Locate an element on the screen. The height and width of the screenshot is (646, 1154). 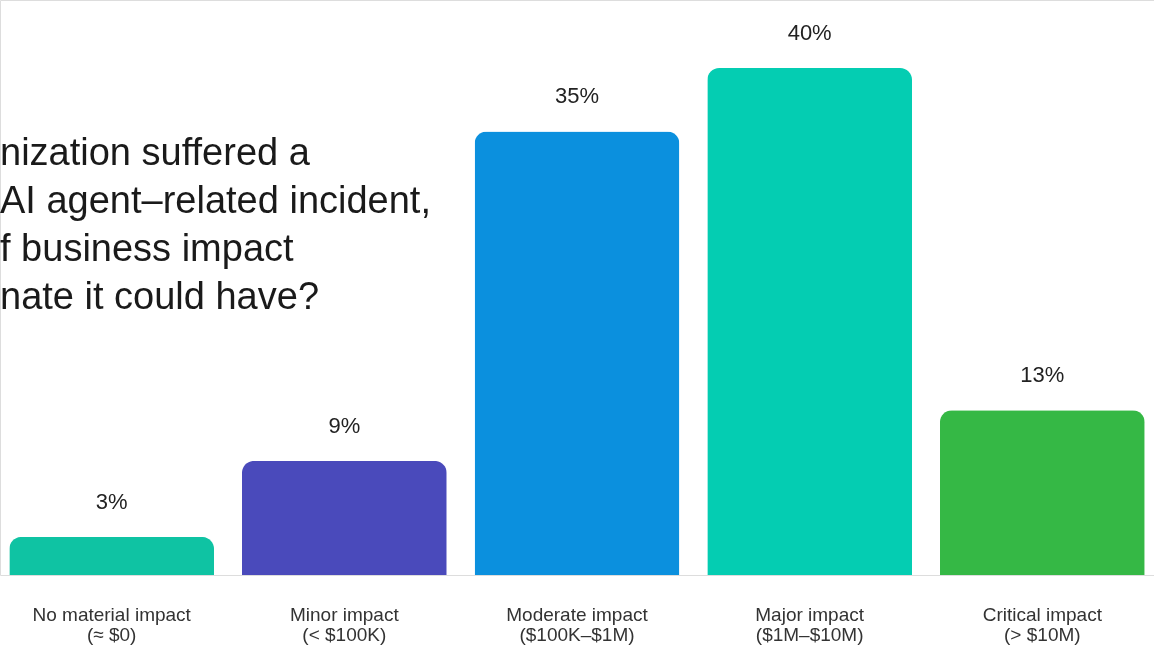
data-label: 3% is located at coordinates (111, 501).